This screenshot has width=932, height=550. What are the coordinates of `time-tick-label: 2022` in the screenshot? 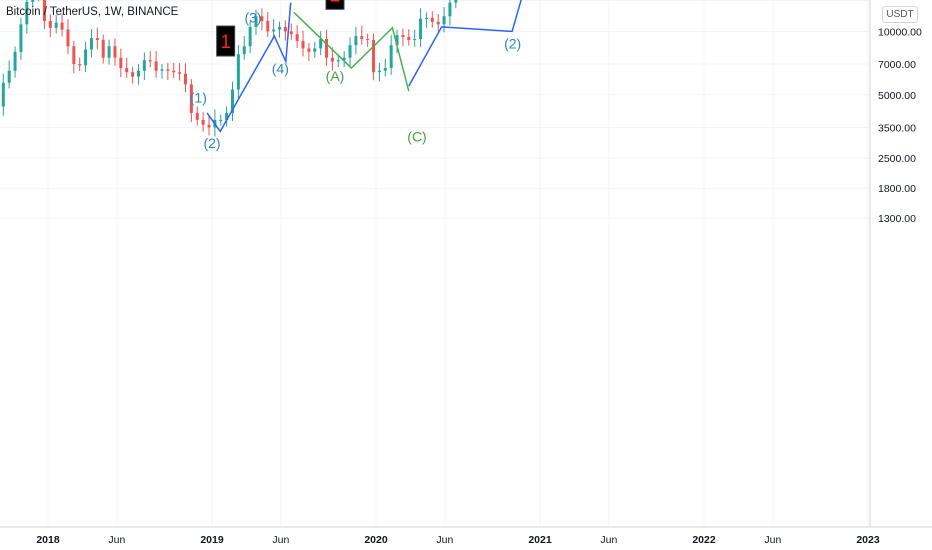 It's located at (704, 540).